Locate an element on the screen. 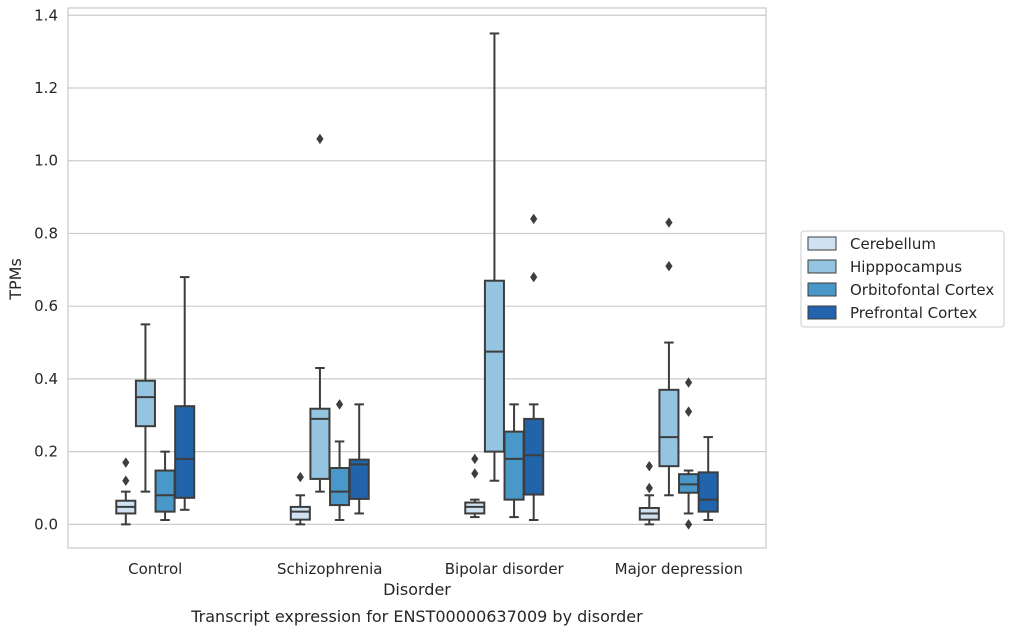  x-tick-label: Bipolar disorder is located at coordinates (505, 569).